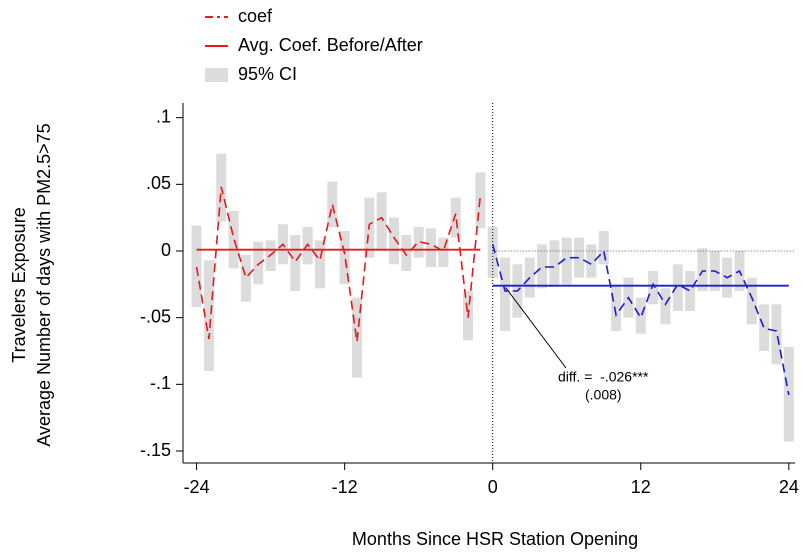 Image resolution: width=803 pixels, height=555 pixels. What do you see at coordinates (160, 383) in the screenshot?
I see `y-tick-label: -.1` at bounding box center [160, 383].